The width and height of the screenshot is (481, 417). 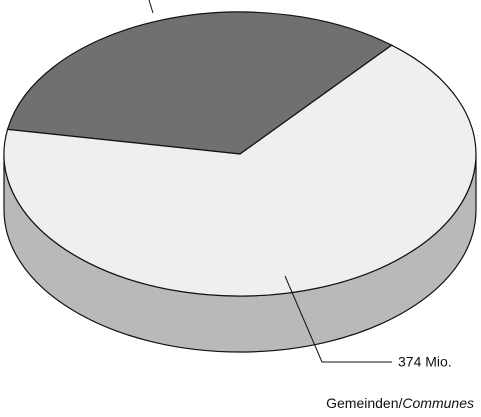 I want to click on data-label: 374 Mio., so click(x=425, y=362).